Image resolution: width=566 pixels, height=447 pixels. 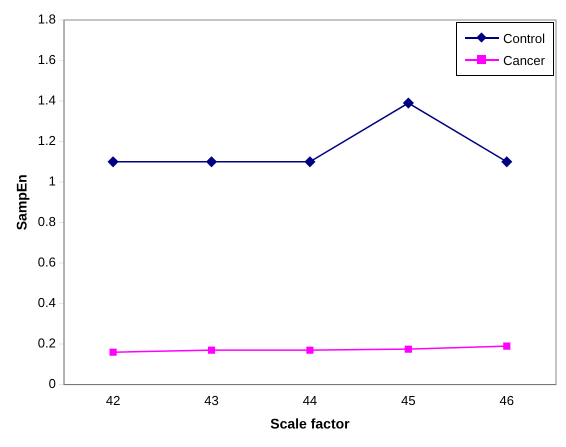 I want to click on y-tick-label: 0.6, so click(x=47, y=262).